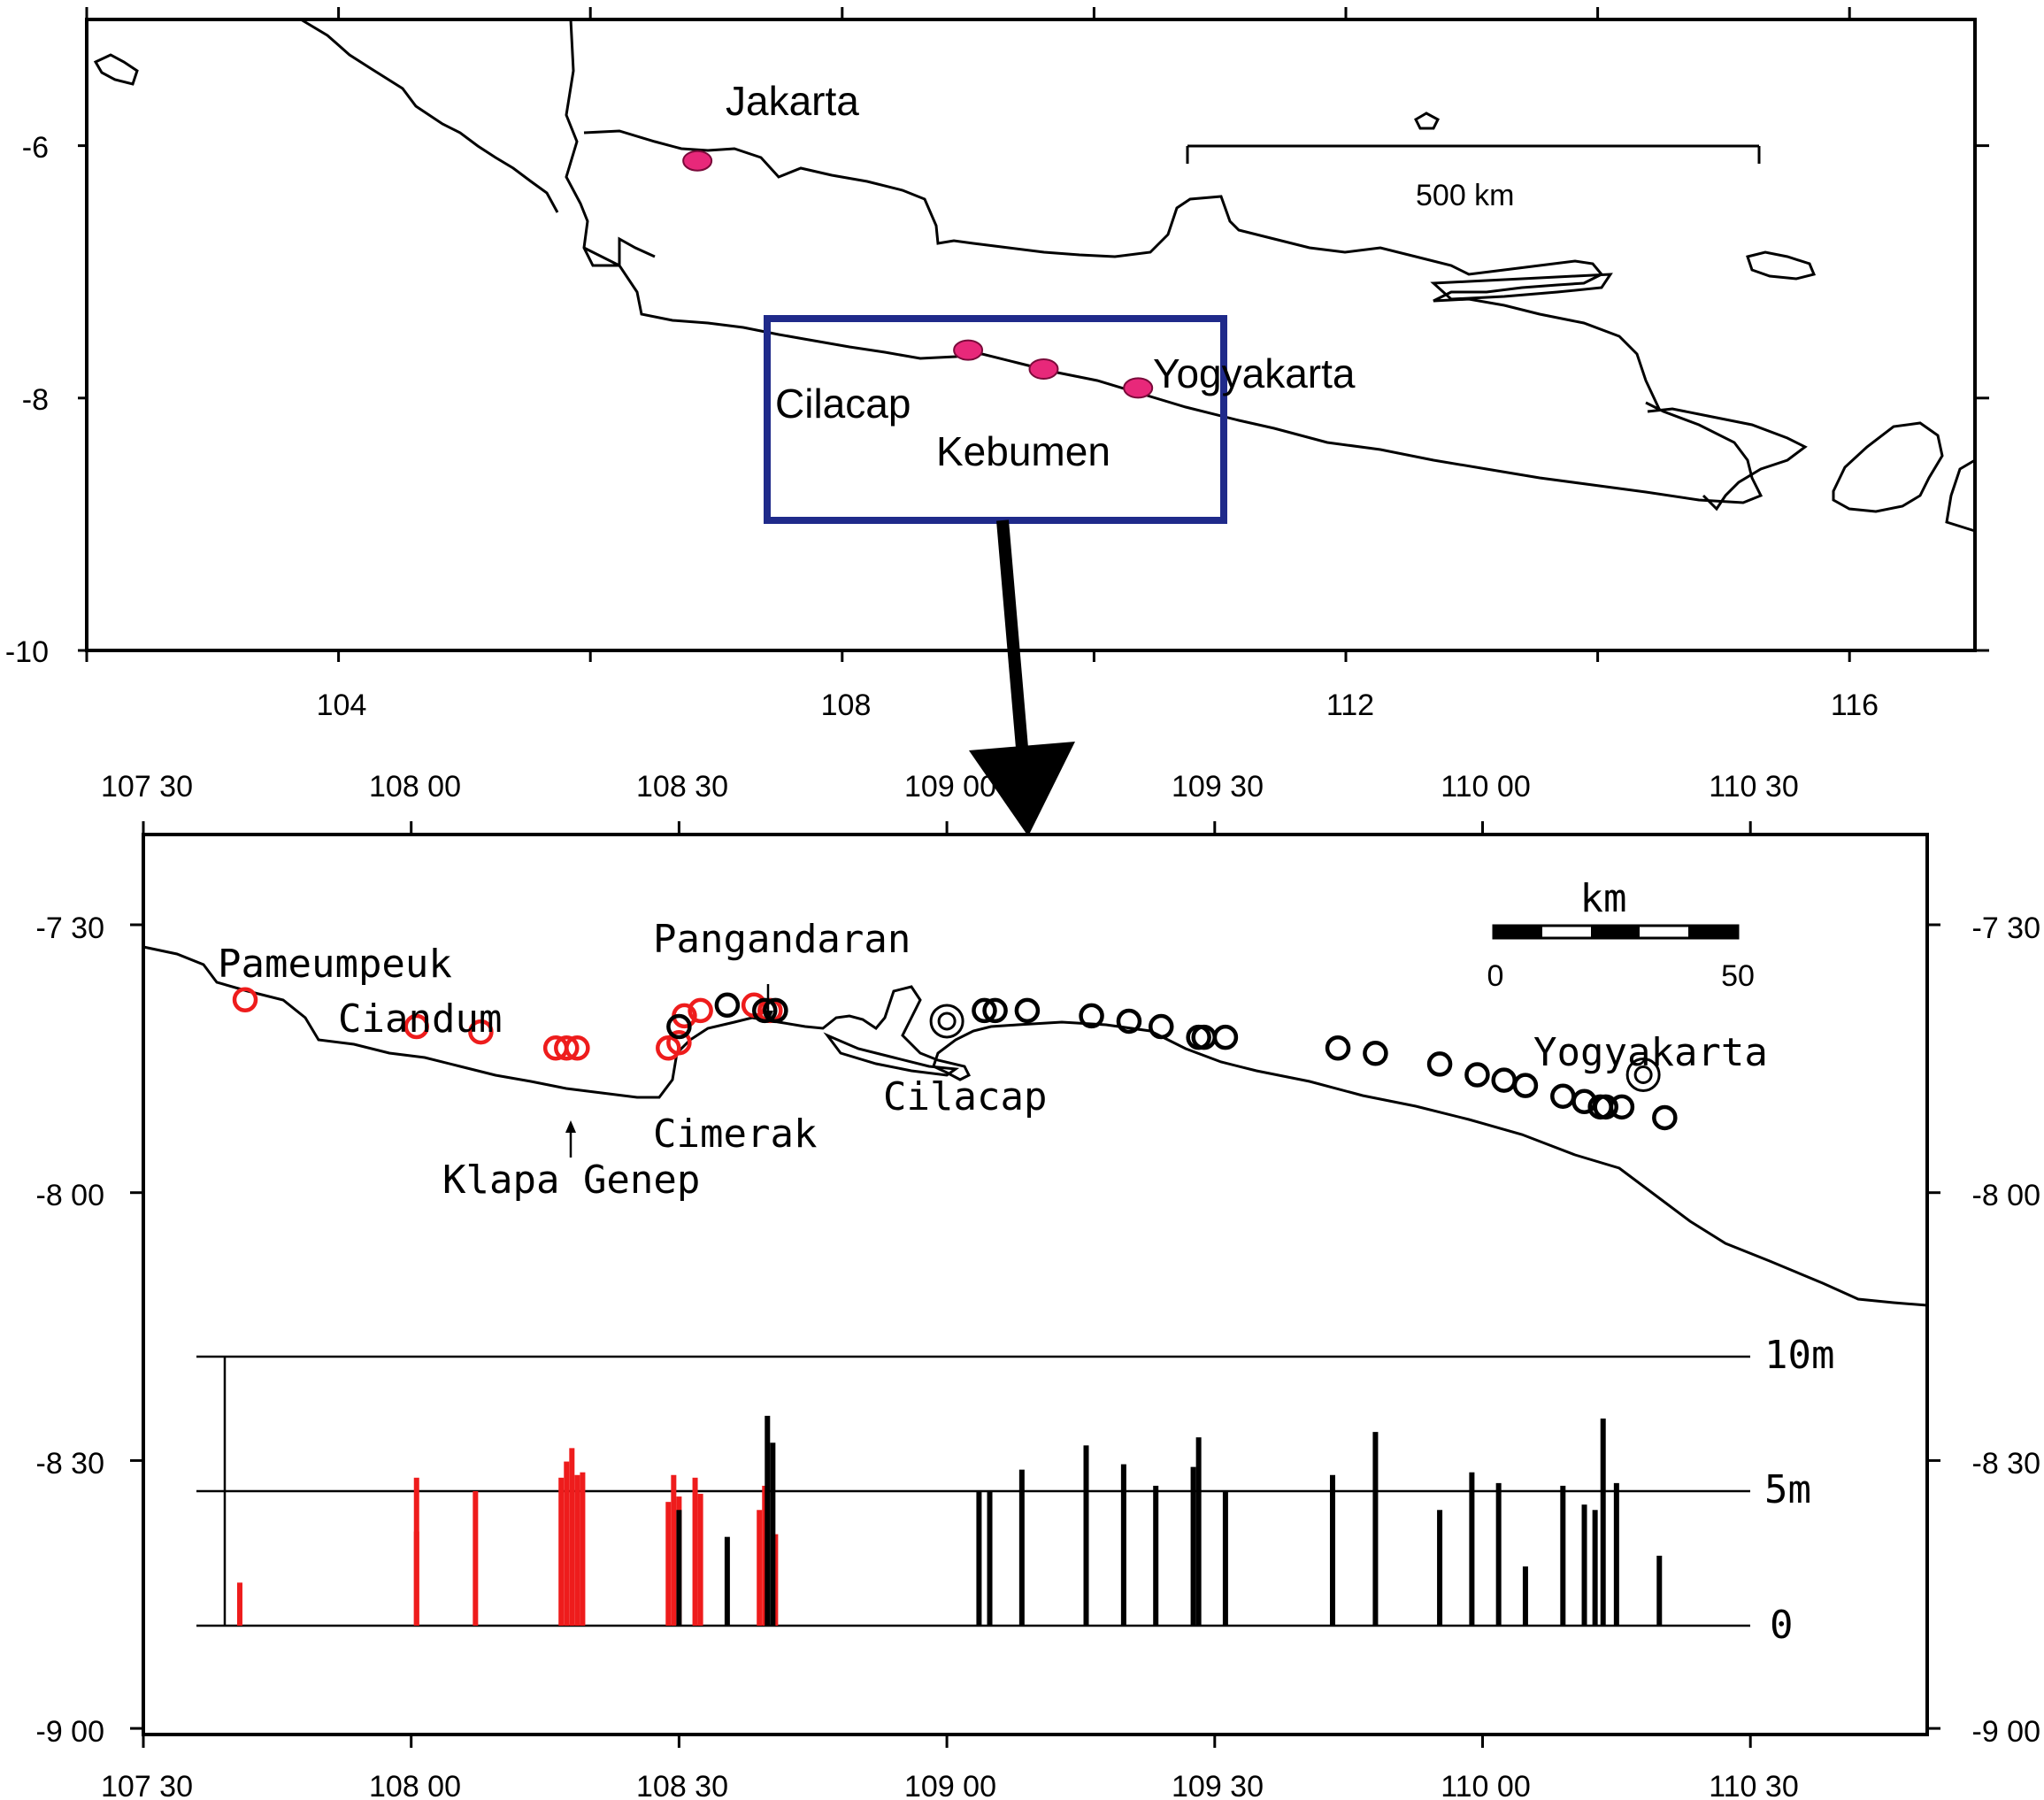 Image resolution: width=2044 pixels, height=1800 pixels. I want to click on detail-lat-tick-label-right: -7 30, so click(2007, 928).